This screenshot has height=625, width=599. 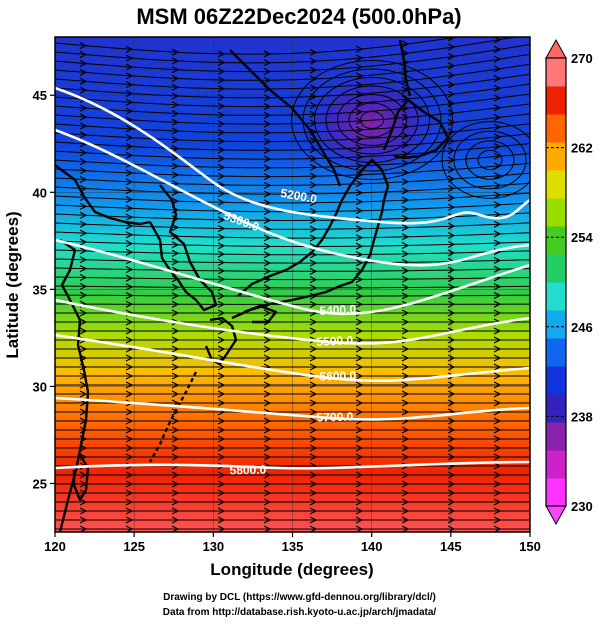 What do you see at coordinates (582, 237) in the screenshot?
I see `colorbar-tick-label: 254` at bounding box center [582, 237].